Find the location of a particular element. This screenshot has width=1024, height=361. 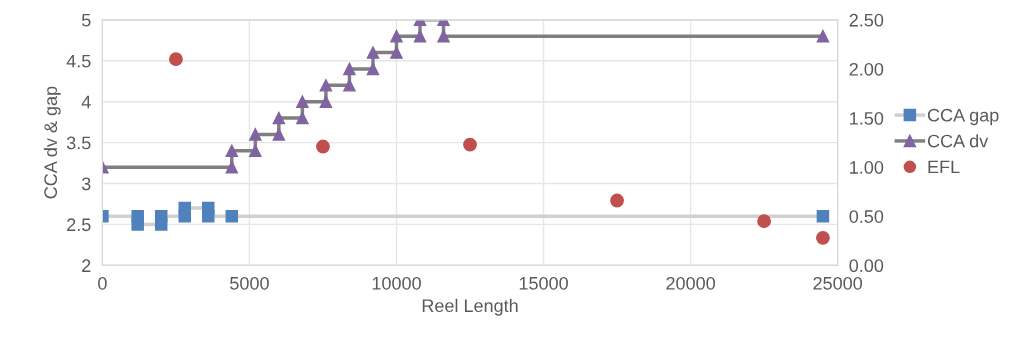

x-tick-label: 25000 is located at coordinates (838, 283).